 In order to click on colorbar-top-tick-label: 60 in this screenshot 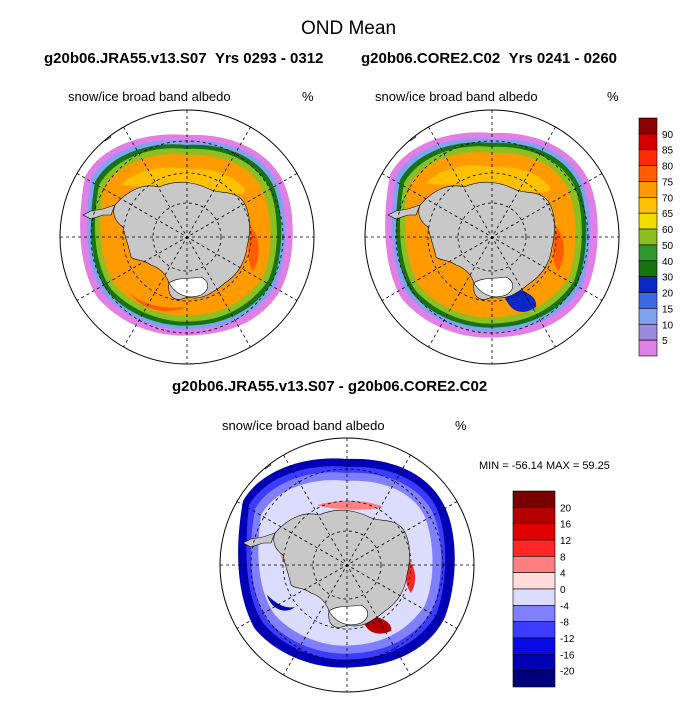, I will do `click(668, 230)`.